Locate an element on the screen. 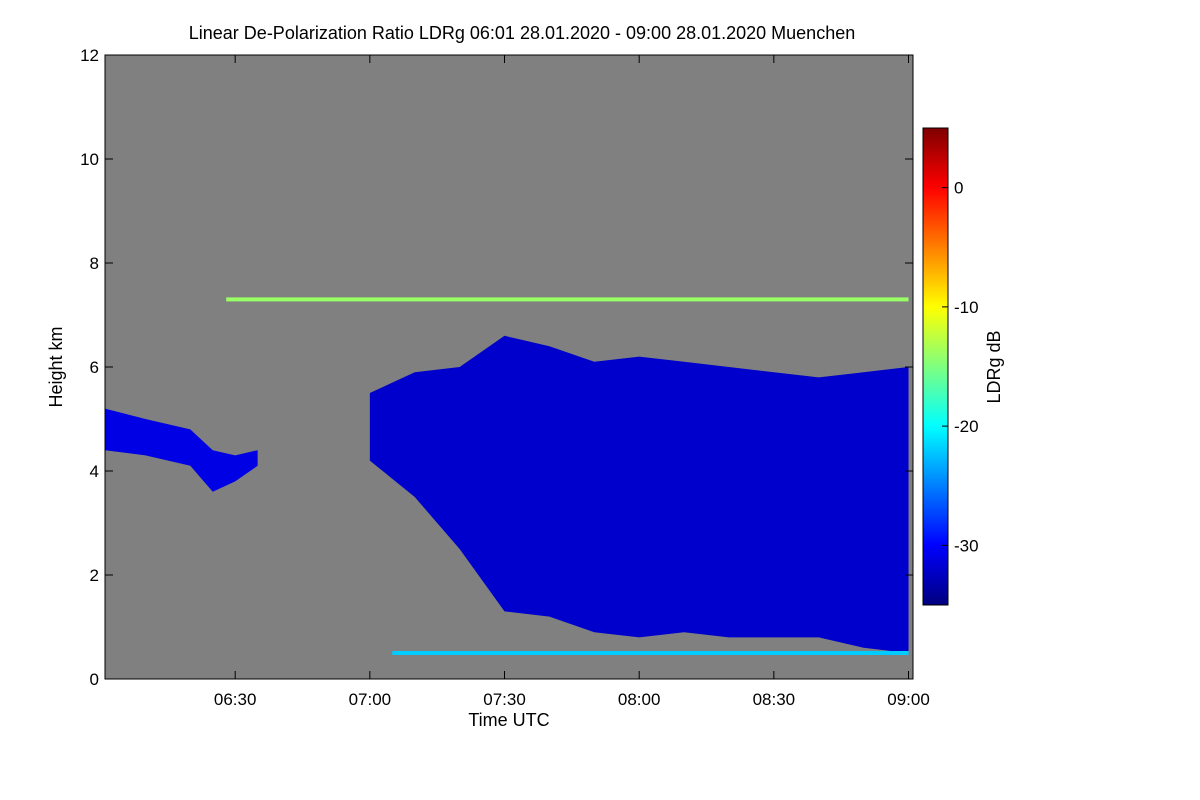 Image resolution: width=1200 pixels, height=800 pixels. x-tick-label: 06:30 is located at coordinates (235, 699).